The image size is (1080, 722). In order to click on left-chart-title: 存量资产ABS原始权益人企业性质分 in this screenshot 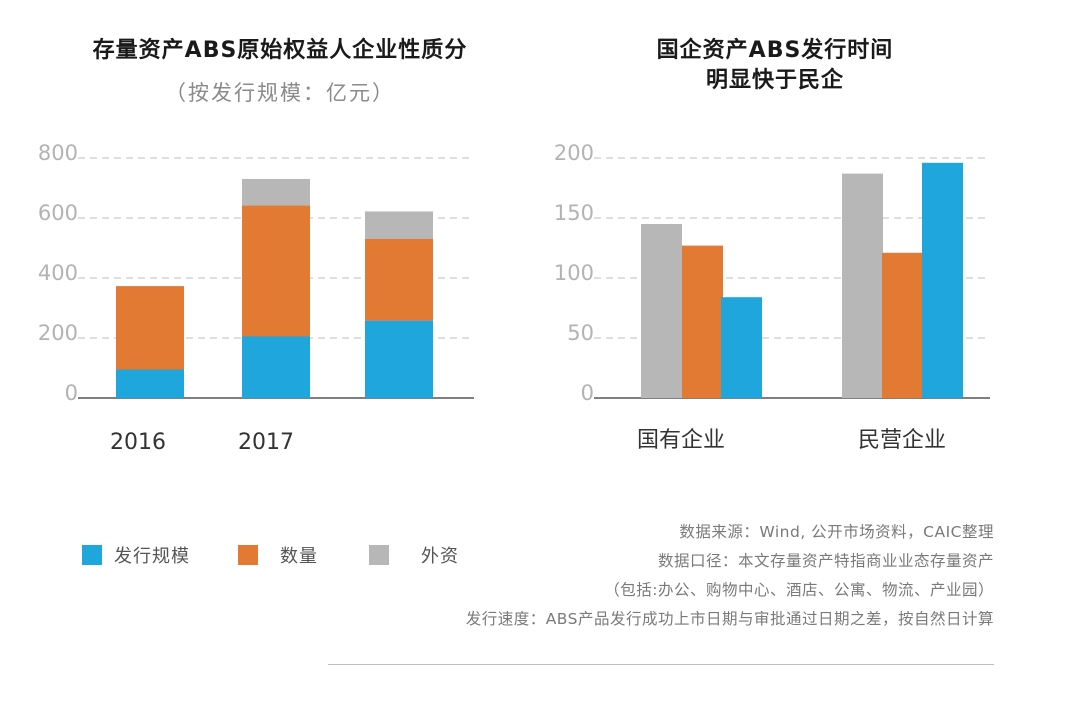, I will do `click(280, 50)`.